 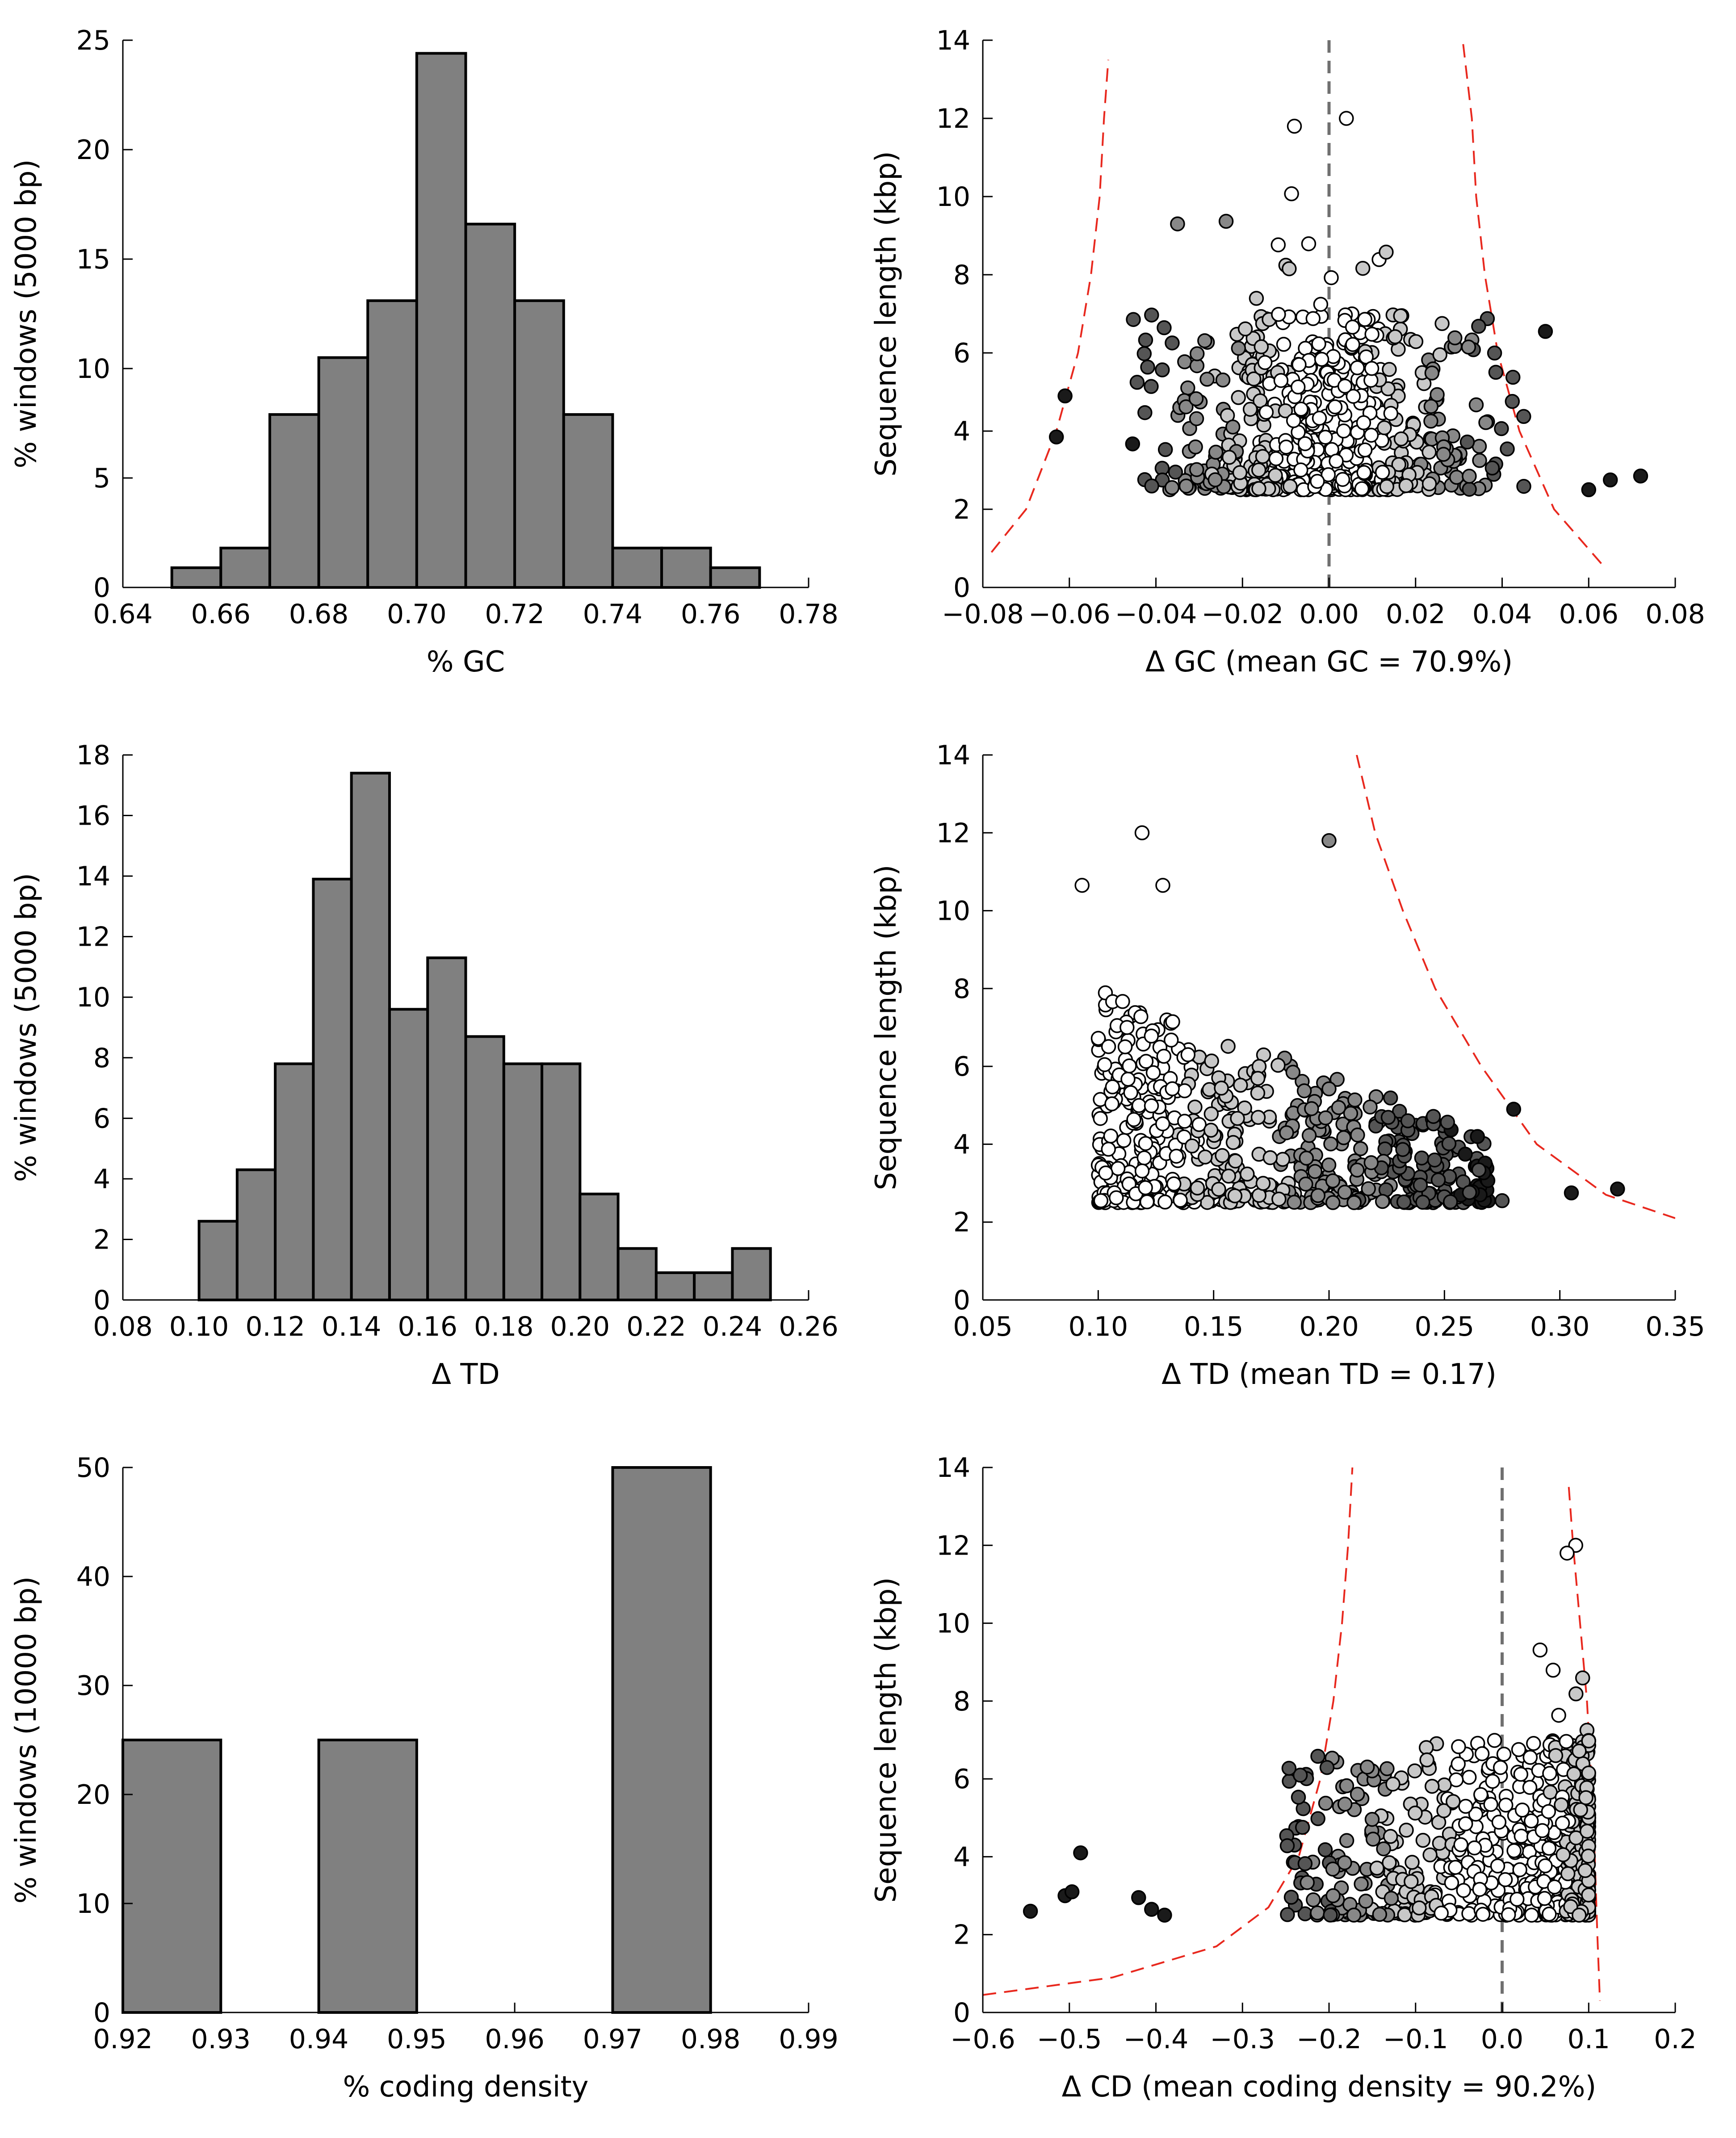 What do you see at coordinates (961, 1857) in the screenshot?
I see `y-tick-label: 4` at bounding box center [961, 1857].